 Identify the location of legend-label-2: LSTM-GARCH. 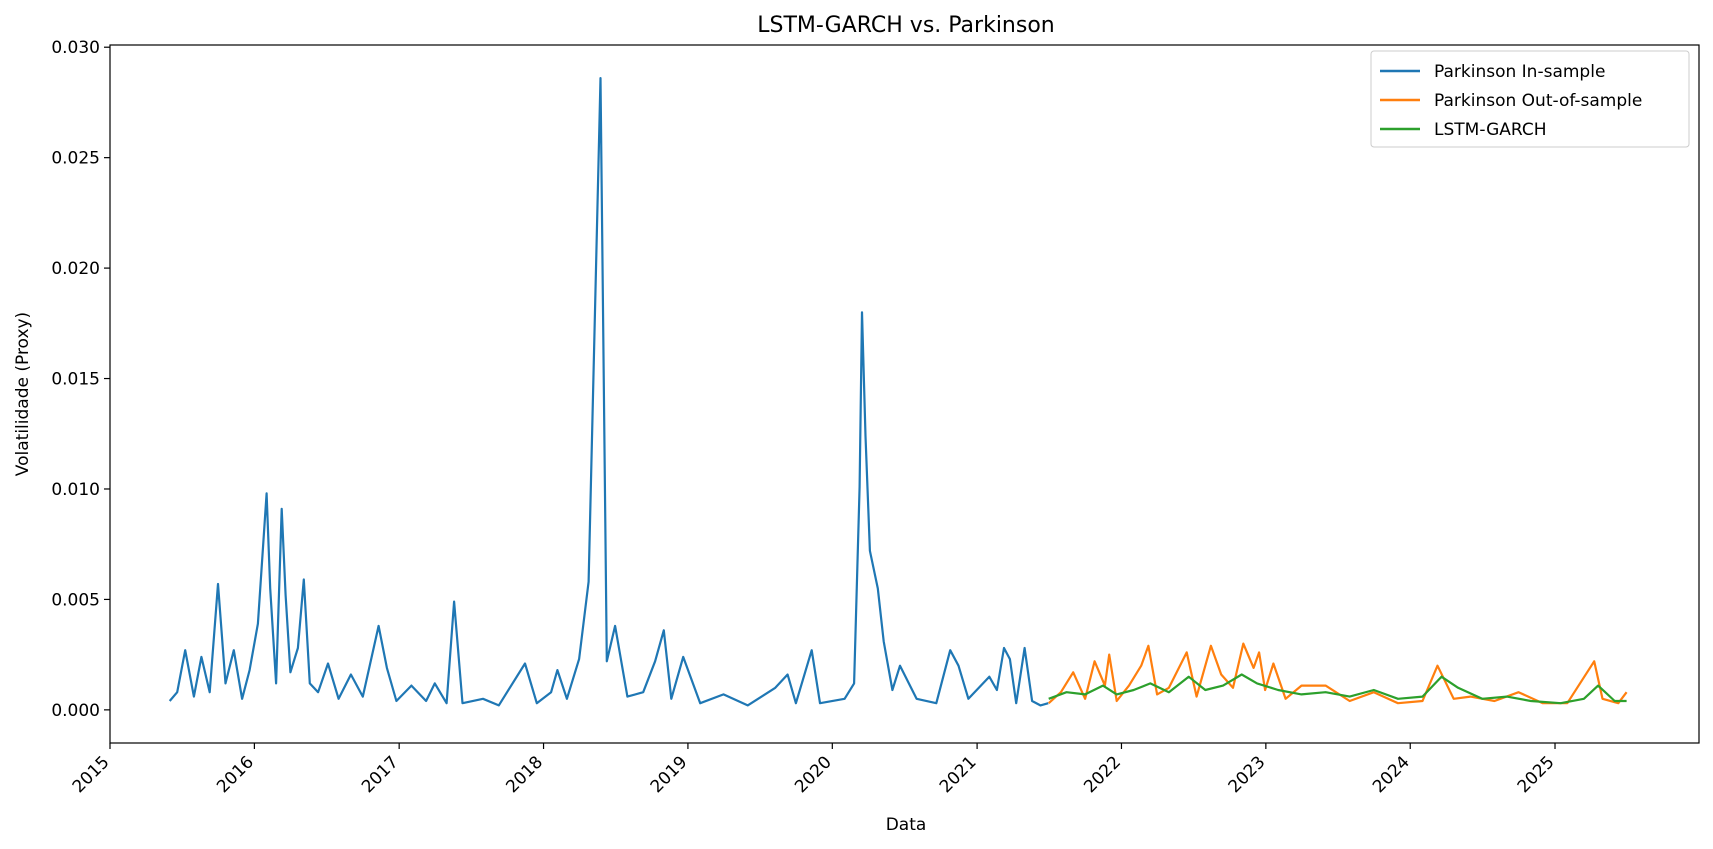
(1490, 130).